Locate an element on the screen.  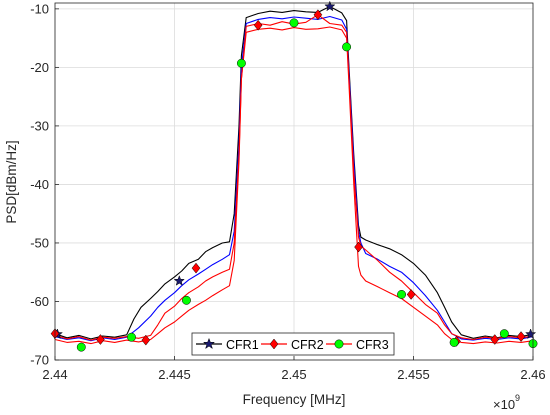
y-tick-label: -10 is located at coordinates (39, 8).